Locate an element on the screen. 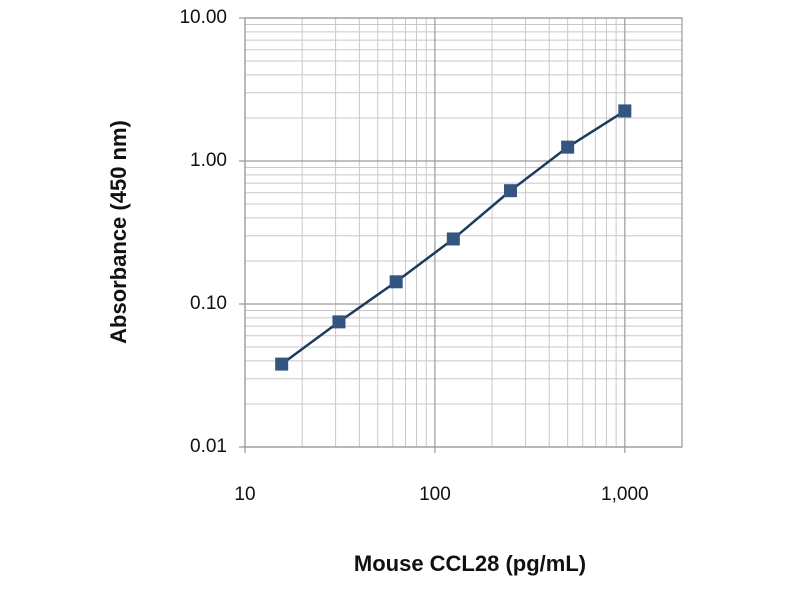 This screenshot has width=800, height=600. y-tick-label: 0.01 is located at coordinates (208, 446).